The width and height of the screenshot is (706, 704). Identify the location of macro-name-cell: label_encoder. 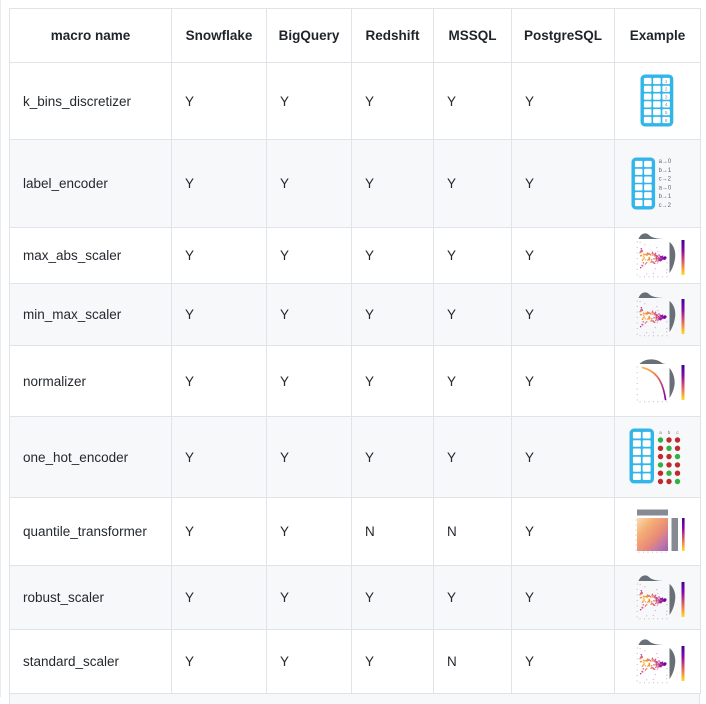
(90, 183).